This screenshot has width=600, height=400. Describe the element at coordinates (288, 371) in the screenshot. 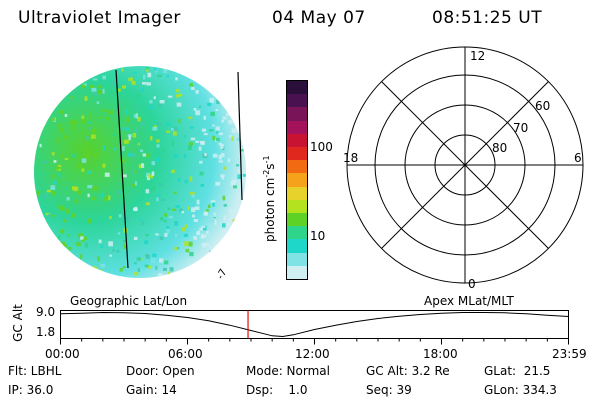

I see `mode-status: Mode: Normal` at that location.